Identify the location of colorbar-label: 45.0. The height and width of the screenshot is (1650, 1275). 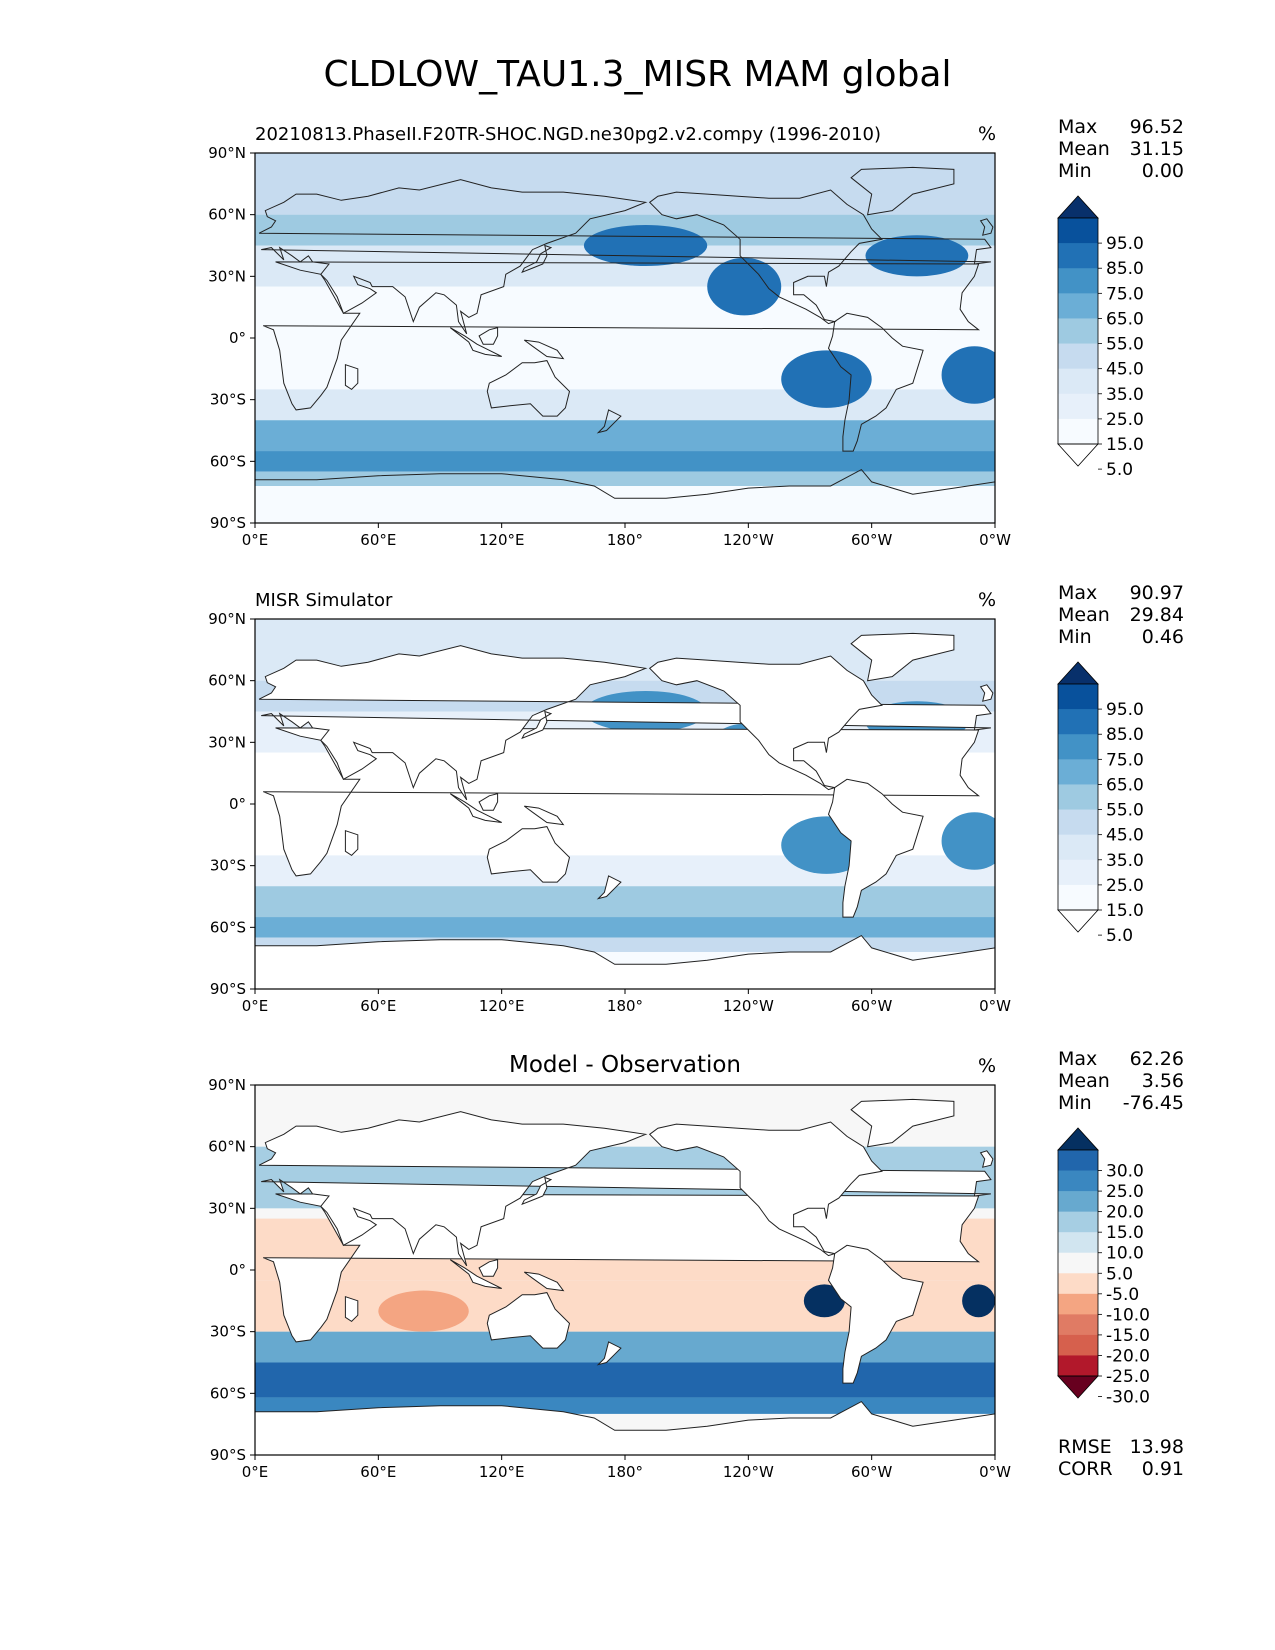
(1125, 836).